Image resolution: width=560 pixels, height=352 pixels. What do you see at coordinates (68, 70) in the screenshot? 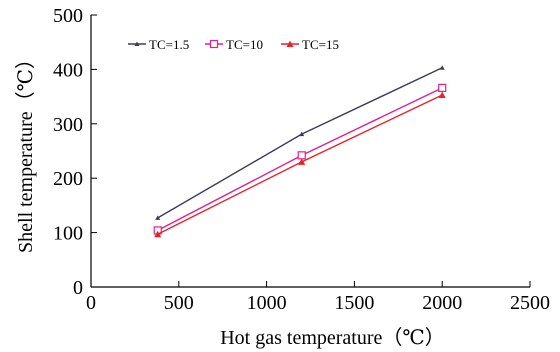
I see `y-tick-label: 400` at bounding box center [68, 70].